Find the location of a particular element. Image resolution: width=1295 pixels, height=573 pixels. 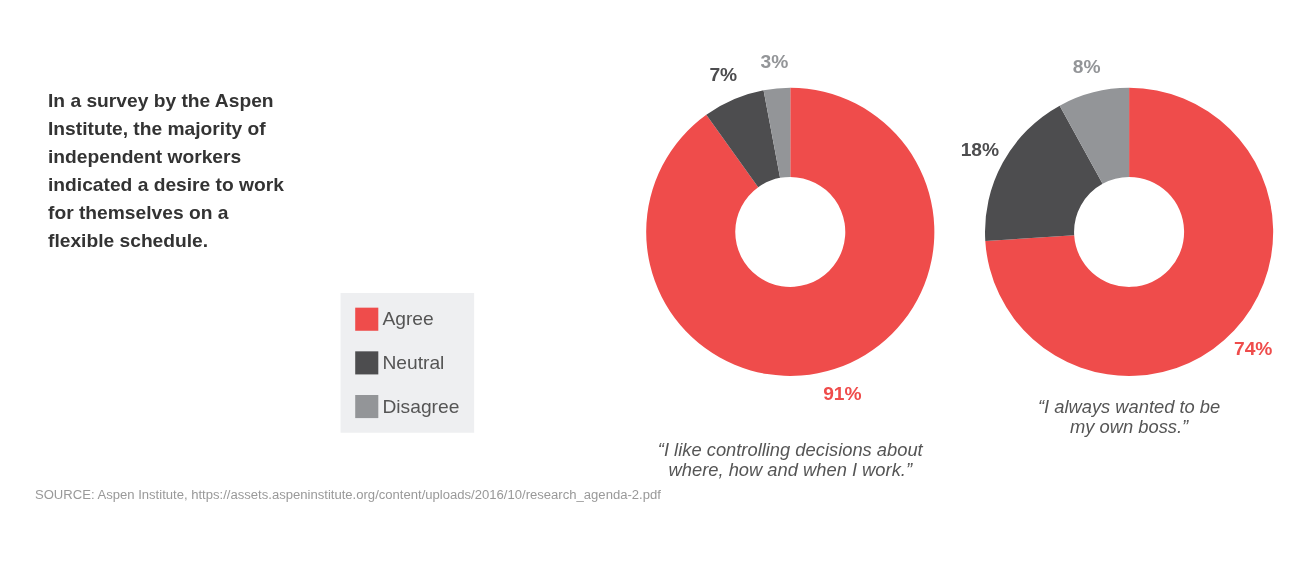

text: “I like controlling decisions about where, how and when I work.” is located at coordinates (790, 460).